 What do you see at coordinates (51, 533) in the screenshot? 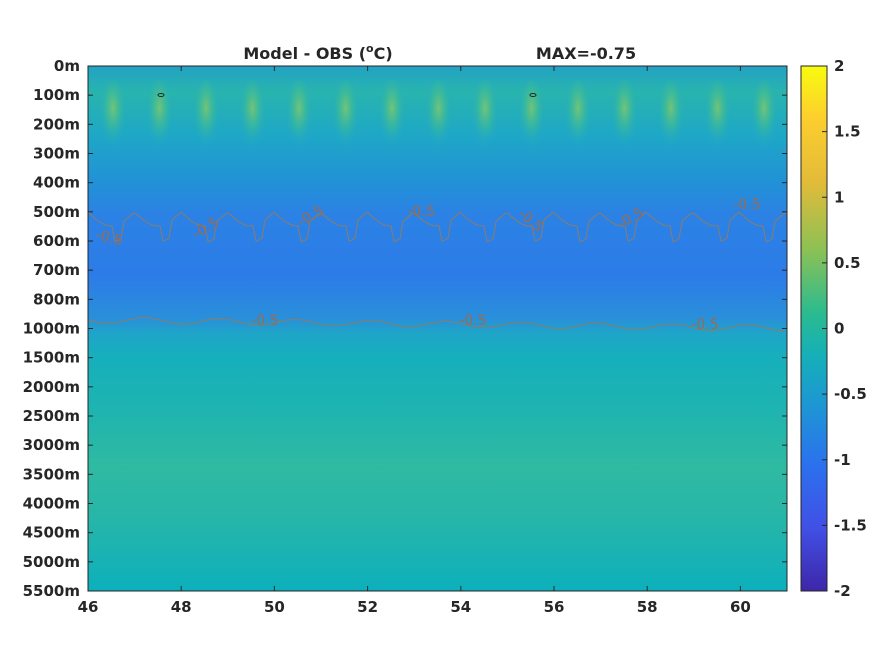
I see `y-tick-label: 4500m` at bounding box center [51, 533].